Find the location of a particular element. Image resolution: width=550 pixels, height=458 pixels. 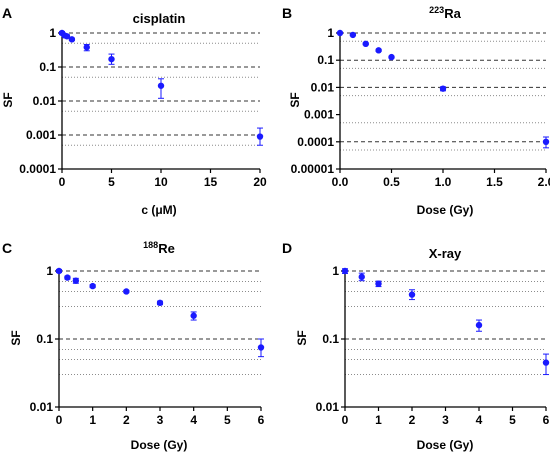

panel-title: cisplatin is located at coordinates (159, 18).